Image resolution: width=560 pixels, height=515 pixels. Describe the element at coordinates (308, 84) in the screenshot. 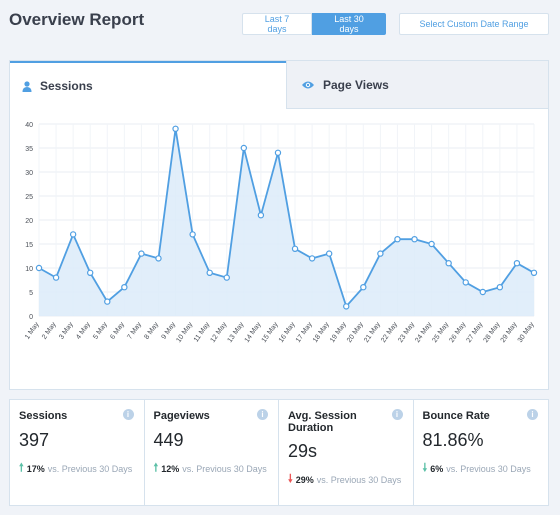

I see `eye-icon` at that location.